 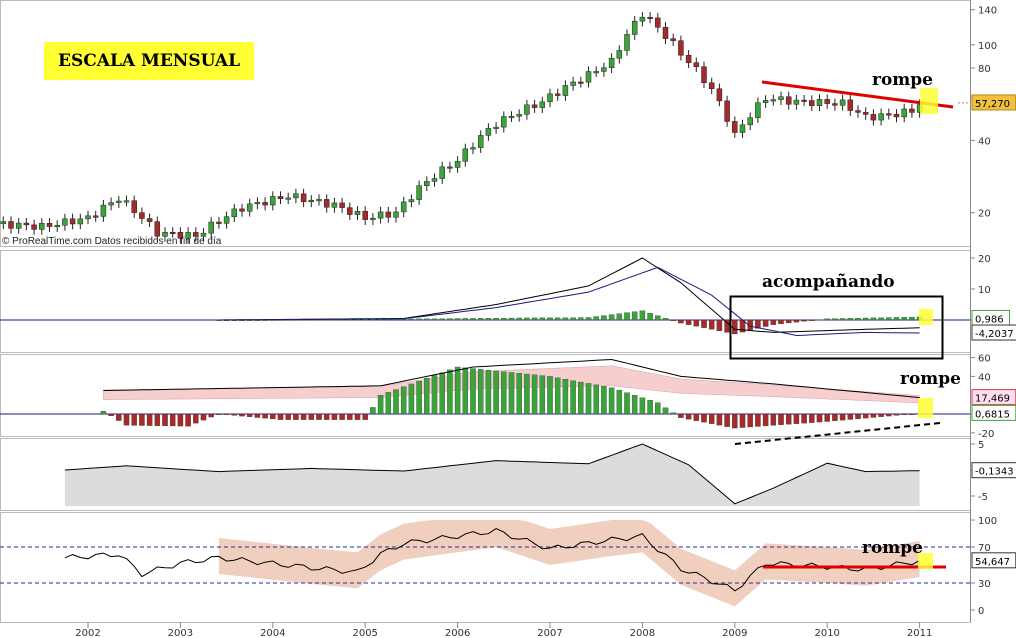 I want to click on year-label-2005: 2005, so click(x=364, y=633).